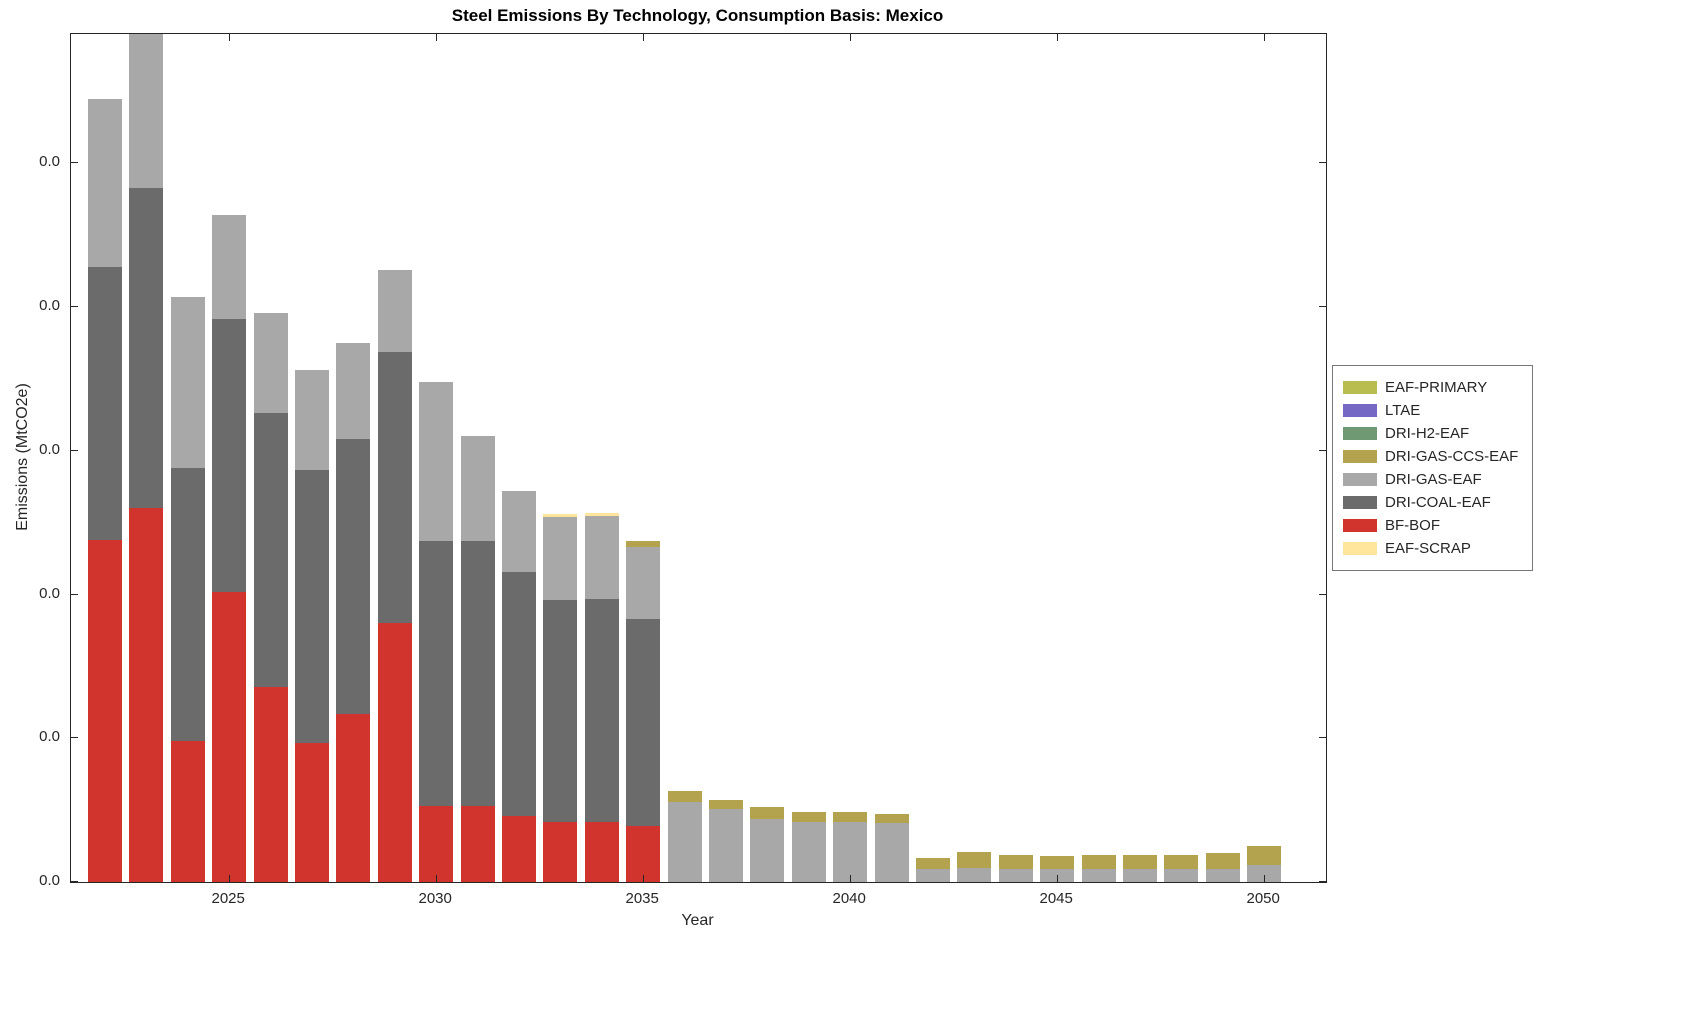 The image size is (1696, 1021). What do you see at coordinates (1056, 898) in the screenshot?
I see `x-tick-label: 2045` at bounding box center [1056, 898].